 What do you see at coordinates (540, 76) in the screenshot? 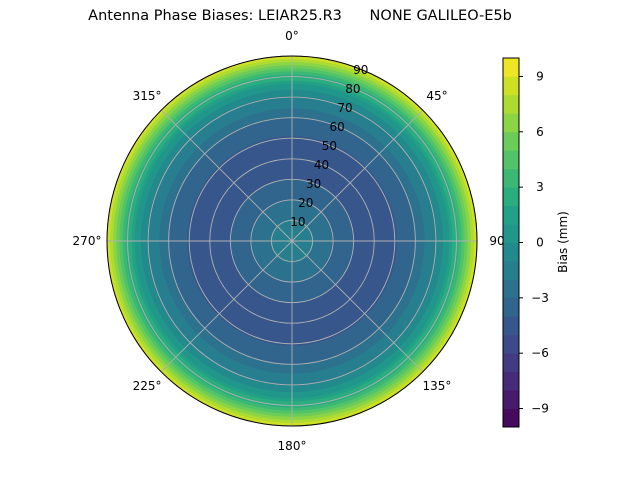
I see `colorbar-tick-label: 9` at bounding box center [540, 76].